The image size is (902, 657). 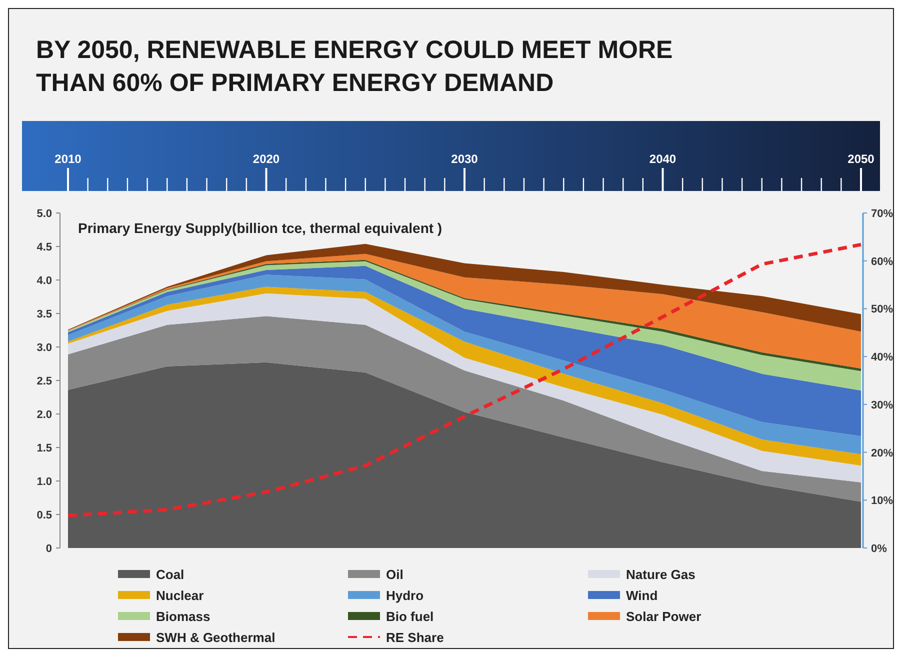 I want to click on y-axis-title: Primary Energy Supply(billion tce, thermal equivalent ), so click(x=260, y=228).